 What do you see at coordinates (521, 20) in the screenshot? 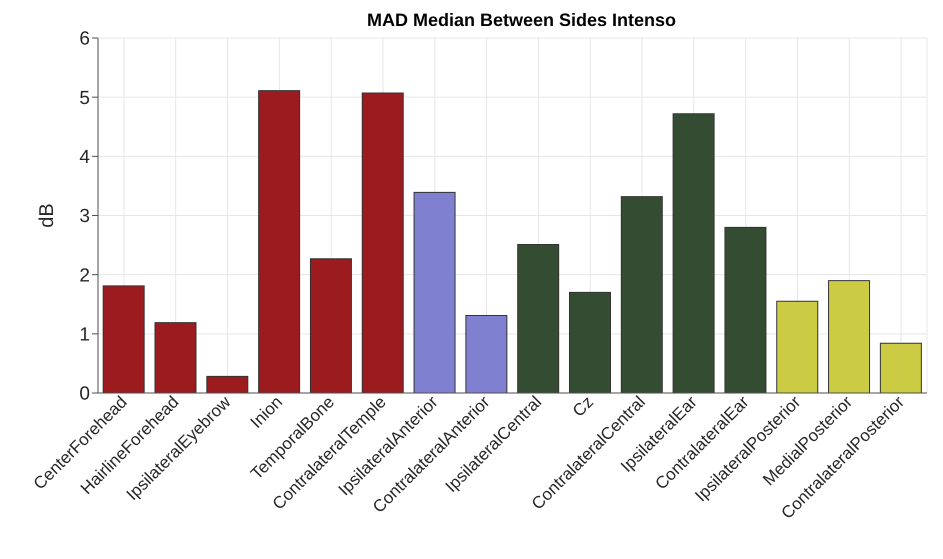
I see `chart-title: MAD Median Between Sides Intenso` at bounding box center [521, 20].